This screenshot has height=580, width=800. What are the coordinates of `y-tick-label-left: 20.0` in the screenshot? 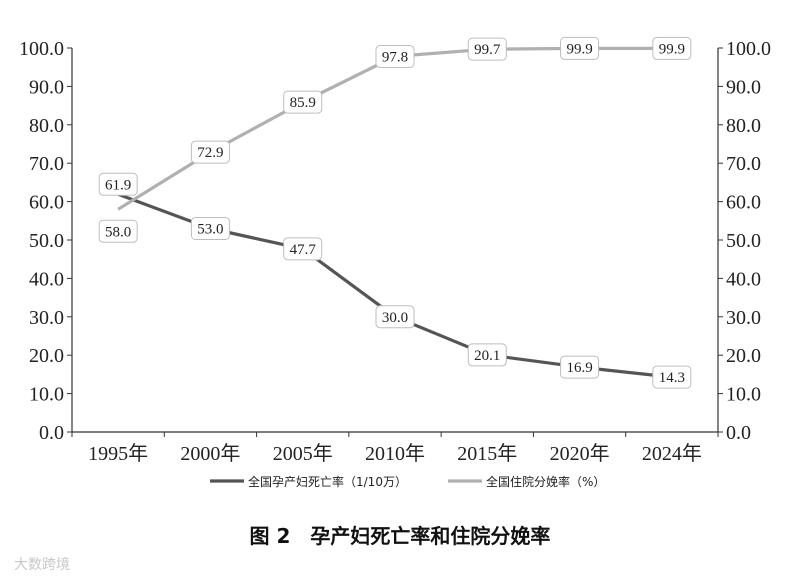 It's located at (46, 356).